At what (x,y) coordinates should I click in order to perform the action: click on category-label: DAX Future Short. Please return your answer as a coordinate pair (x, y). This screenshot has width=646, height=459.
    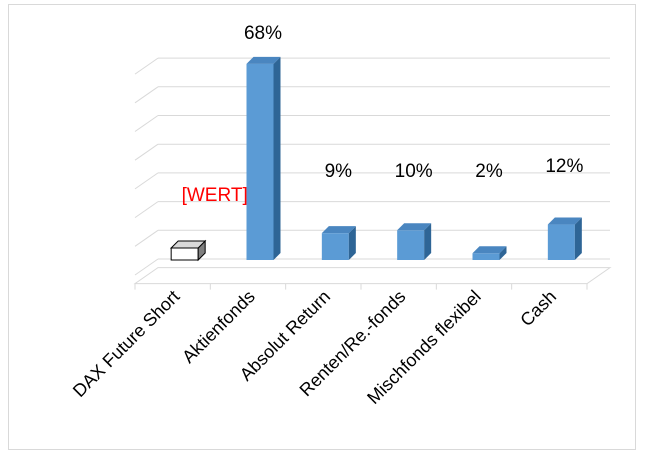
    Looking at the image, I should click on (126, 343).